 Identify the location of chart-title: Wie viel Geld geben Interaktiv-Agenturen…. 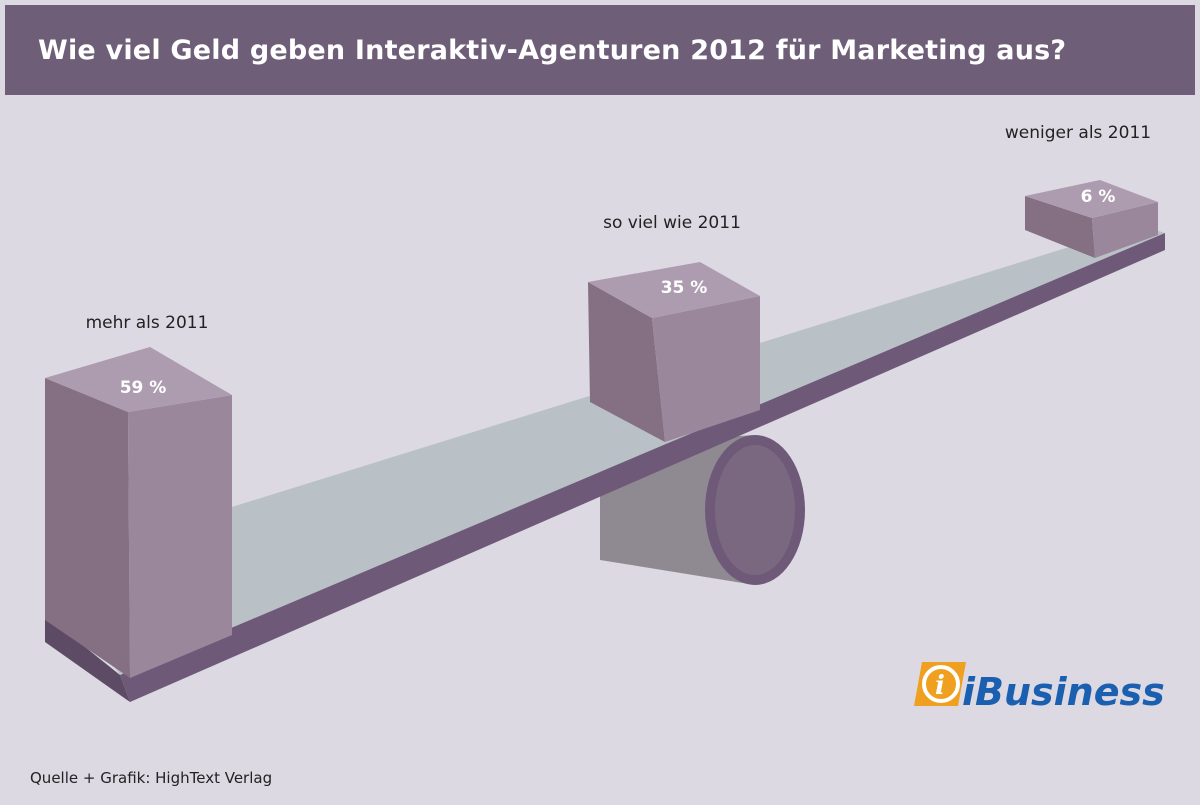
(552, 50).